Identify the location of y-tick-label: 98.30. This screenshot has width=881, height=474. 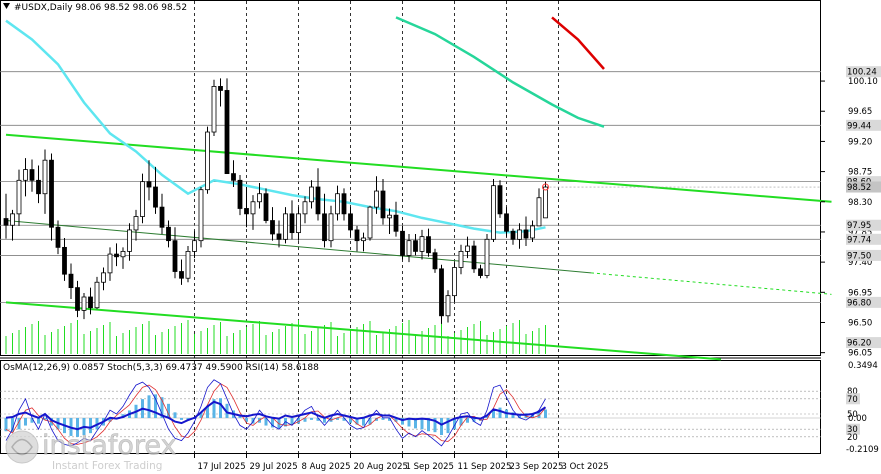
(860, 203).